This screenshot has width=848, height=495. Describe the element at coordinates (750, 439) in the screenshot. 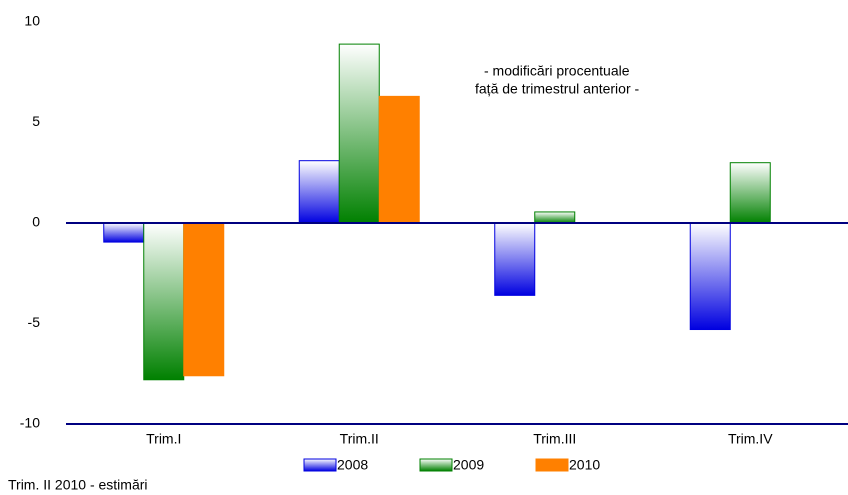

I see `x-tick-label: Trim.IV` at that location.